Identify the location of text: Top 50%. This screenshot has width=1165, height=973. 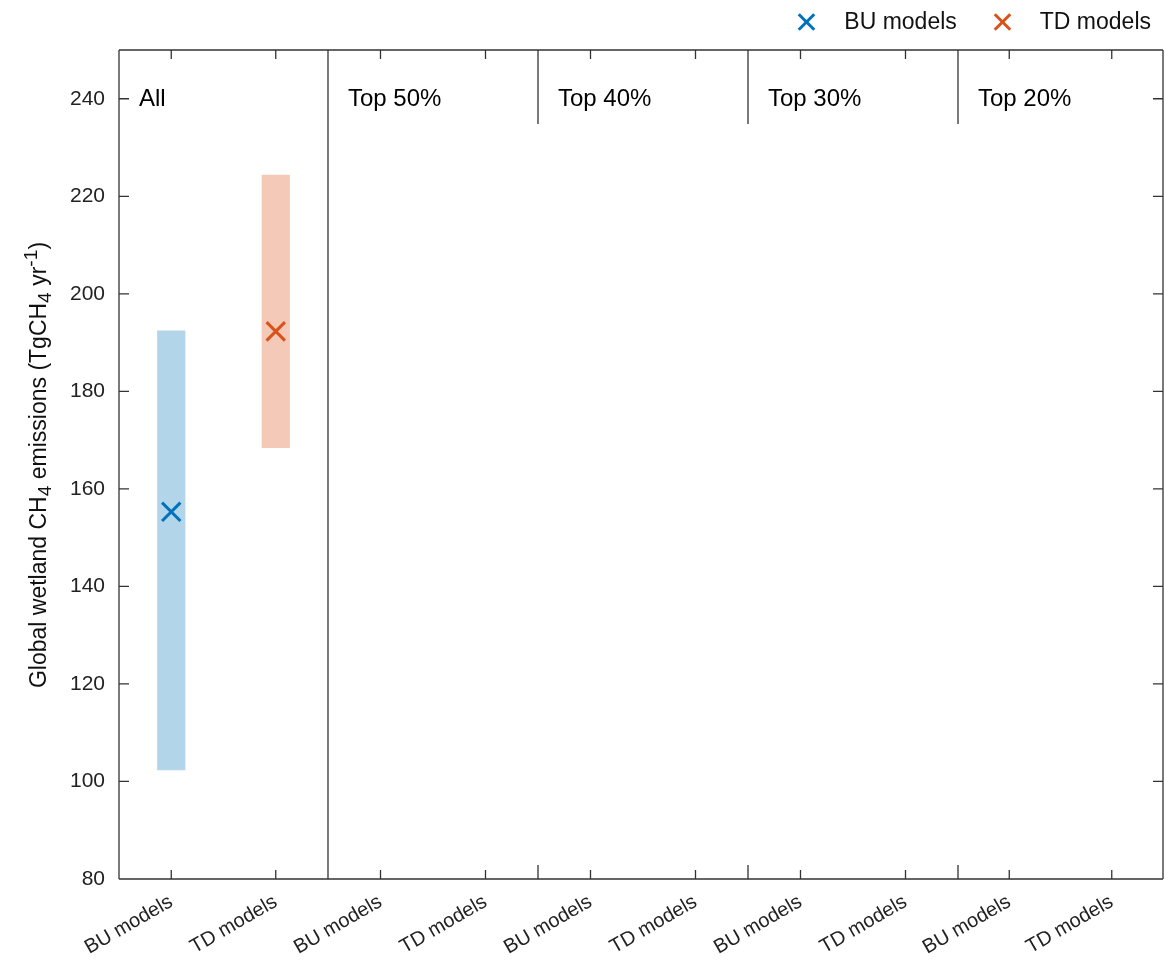
(395, 97).